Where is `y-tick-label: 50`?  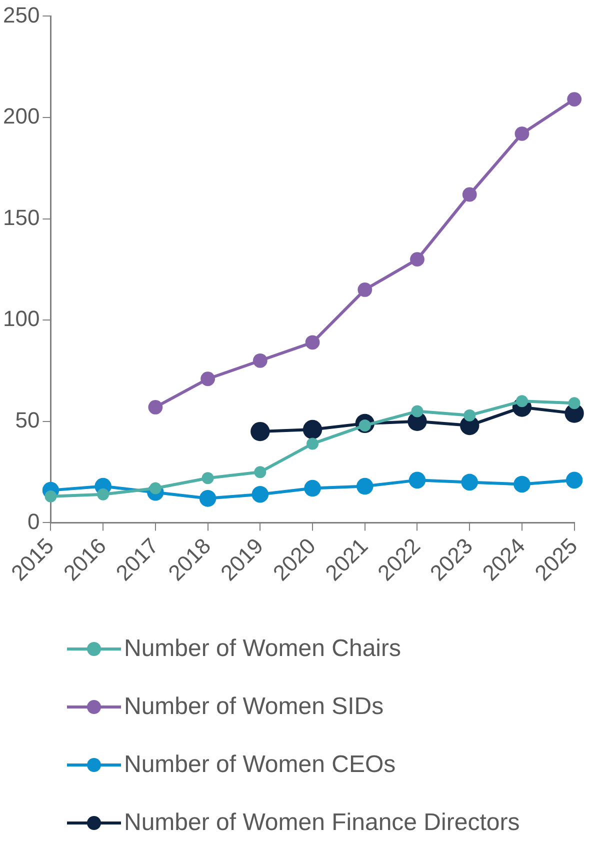 y-tick-label: 50 is located at coordinates (27, 419).